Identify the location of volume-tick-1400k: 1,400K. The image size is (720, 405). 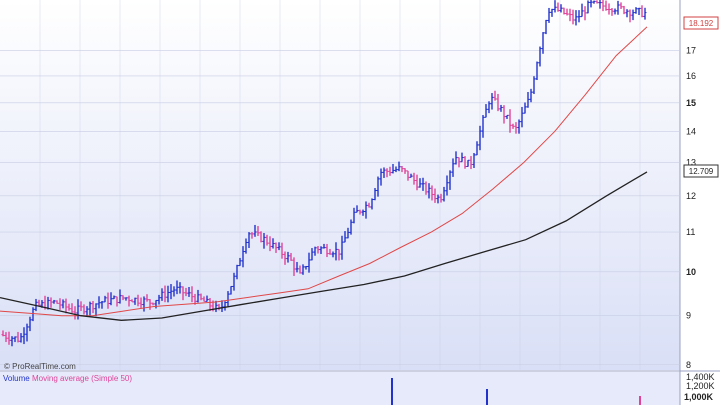
(700, 377).